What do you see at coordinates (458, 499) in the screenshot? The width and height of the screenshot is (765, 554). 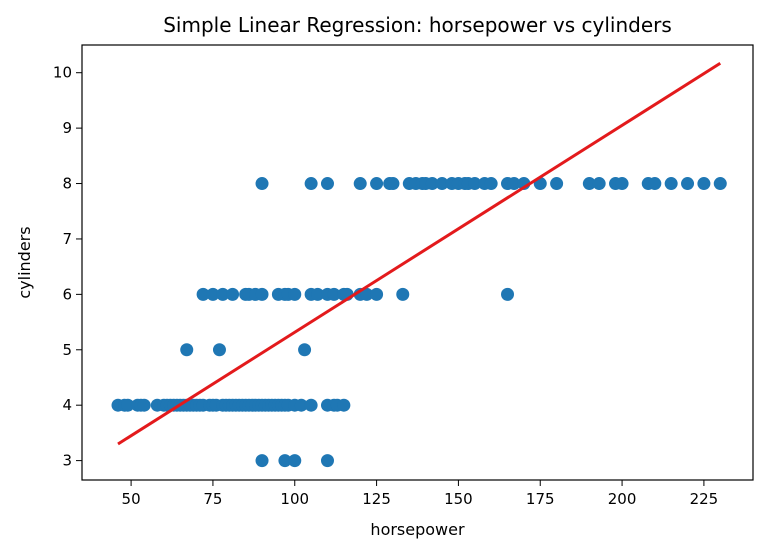 I see `x-tick-label: 150` at bounding box center [458, 499].